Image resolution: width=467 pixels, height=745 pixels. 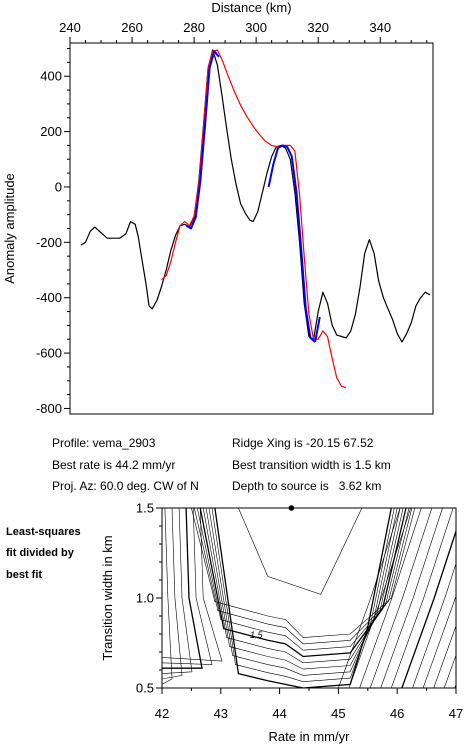 What do you see at coordinates (104, 443) in the screenshot?
I see `profile-name-text: Profile: vema_2903` at bounding box center [104, 443].